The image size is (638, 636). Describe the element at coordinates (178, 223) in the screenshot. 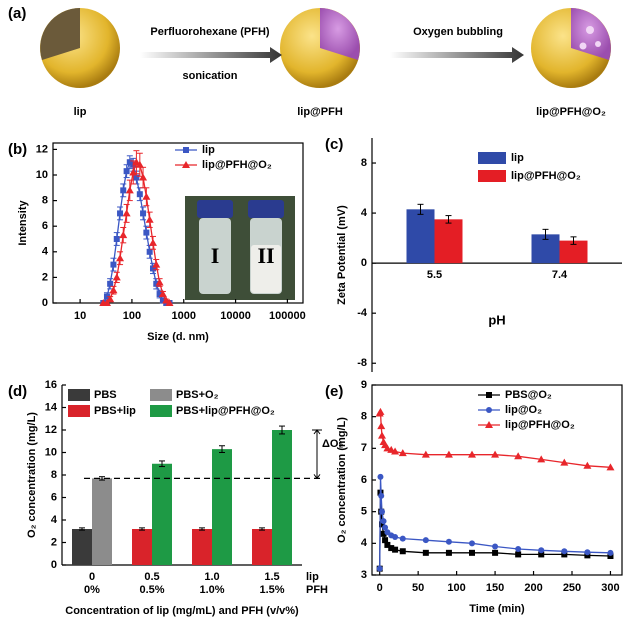

I see `plot-frame` at that location.